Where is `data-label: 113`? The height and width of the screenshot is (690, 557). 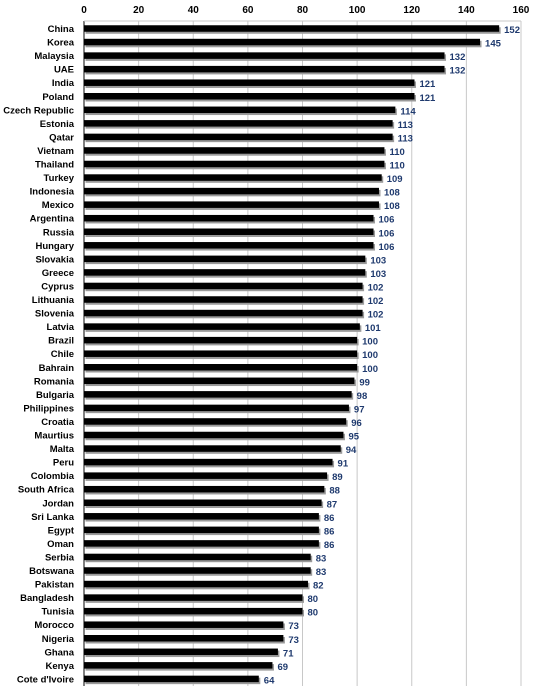
data-label: 113 is located at coordinates (405, 138).